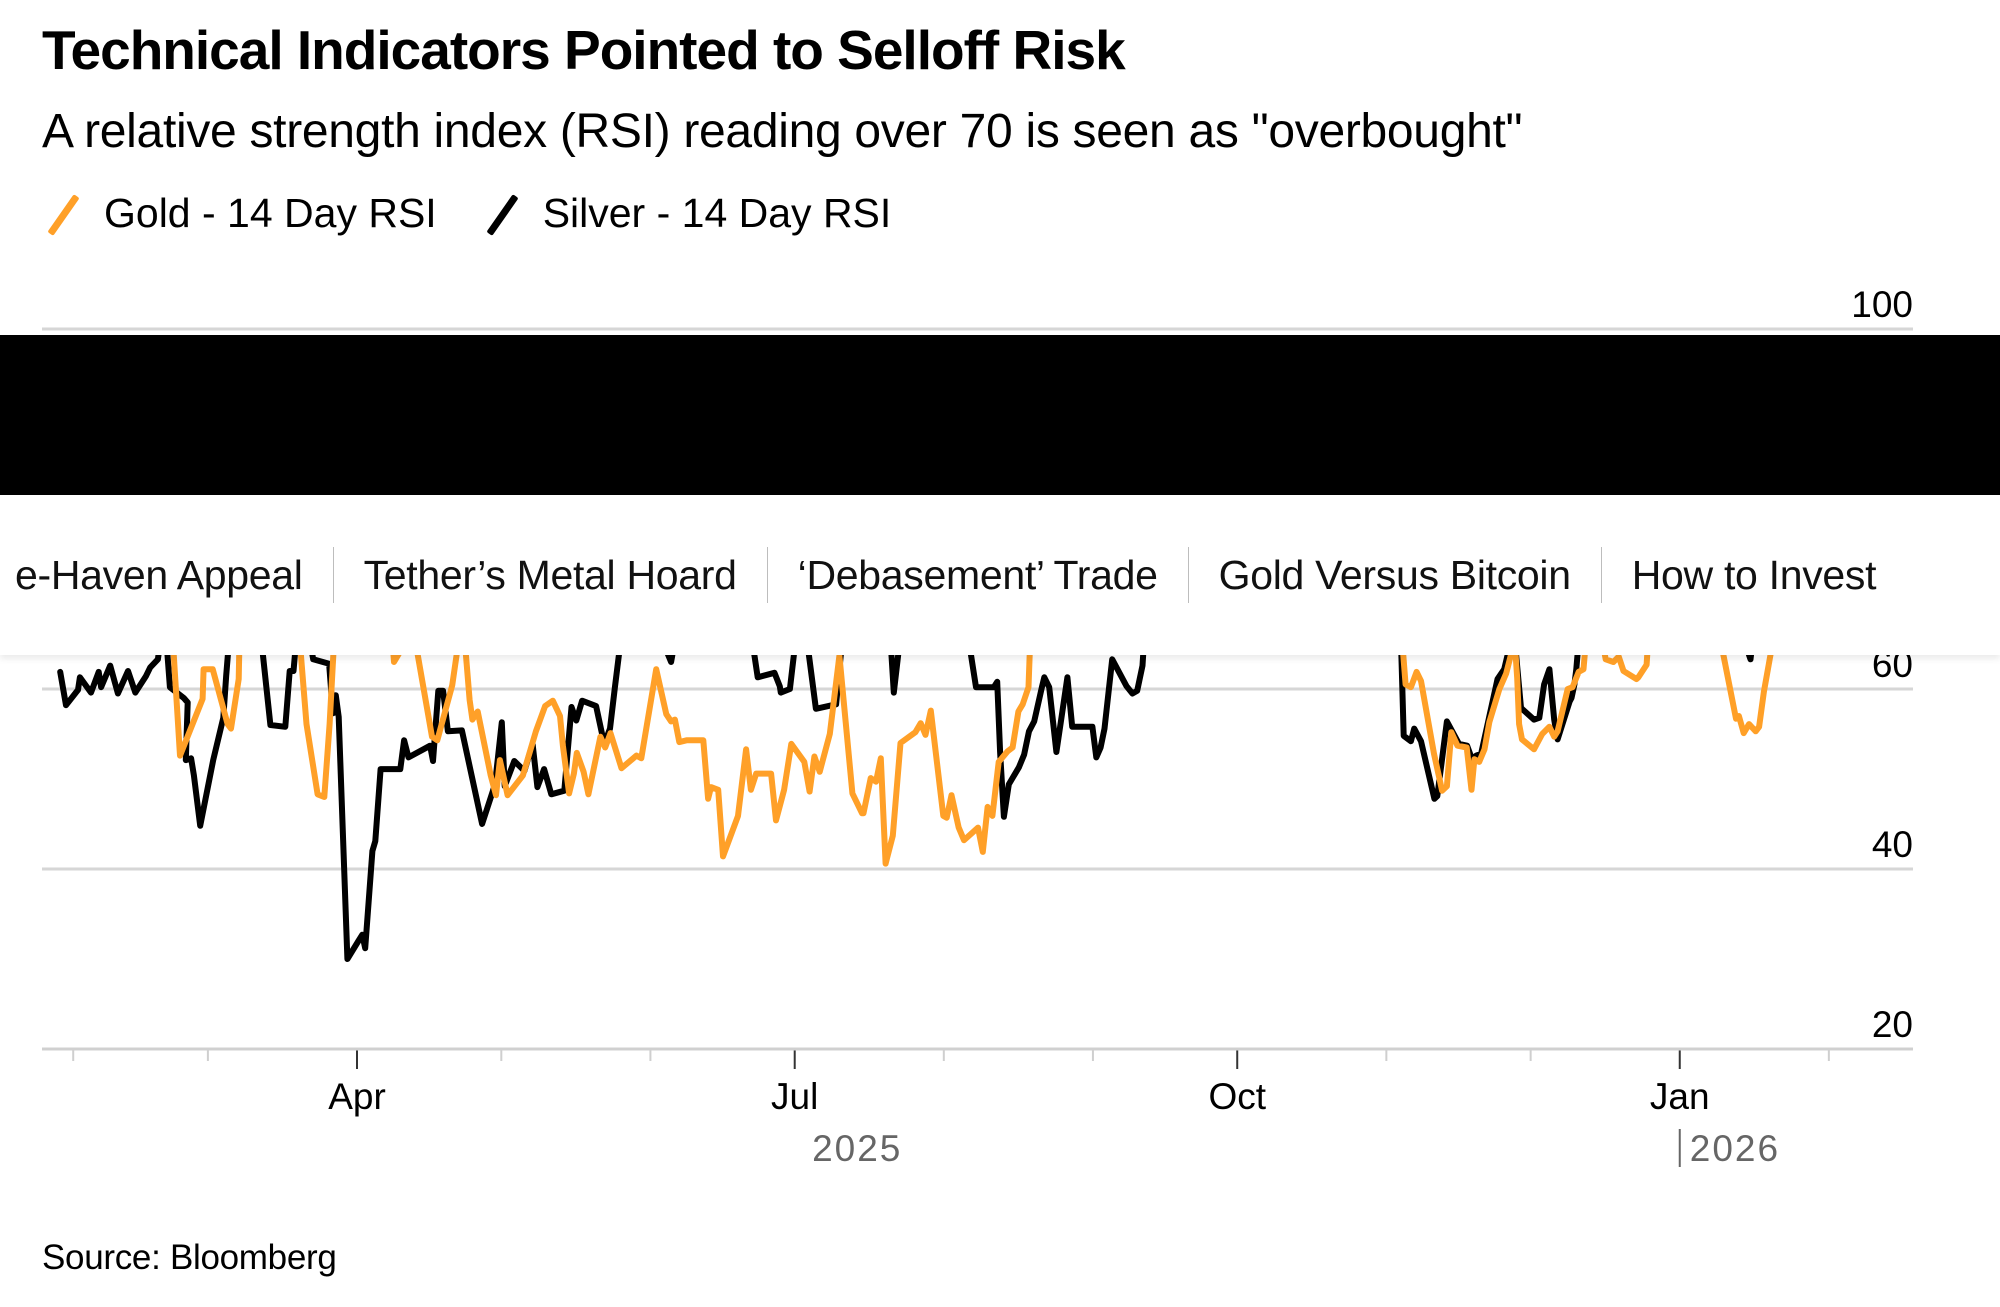 Image resolution: width=2000 pixels, height=1307 pixels. I want to click on x-tick-label: Jan, so click(1680, 1096).